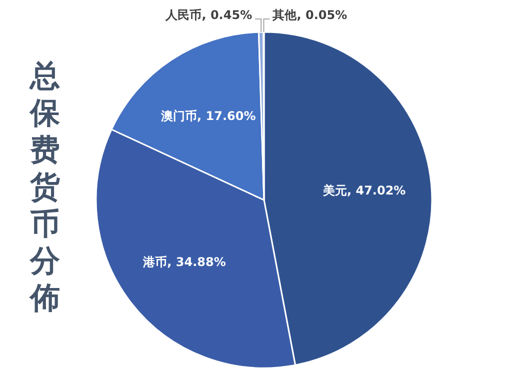  What do you see at coordinates (310, 15) in the screenshot?
I see `slice-label: 其他, 0.05%` at bounding box center [310, 15].